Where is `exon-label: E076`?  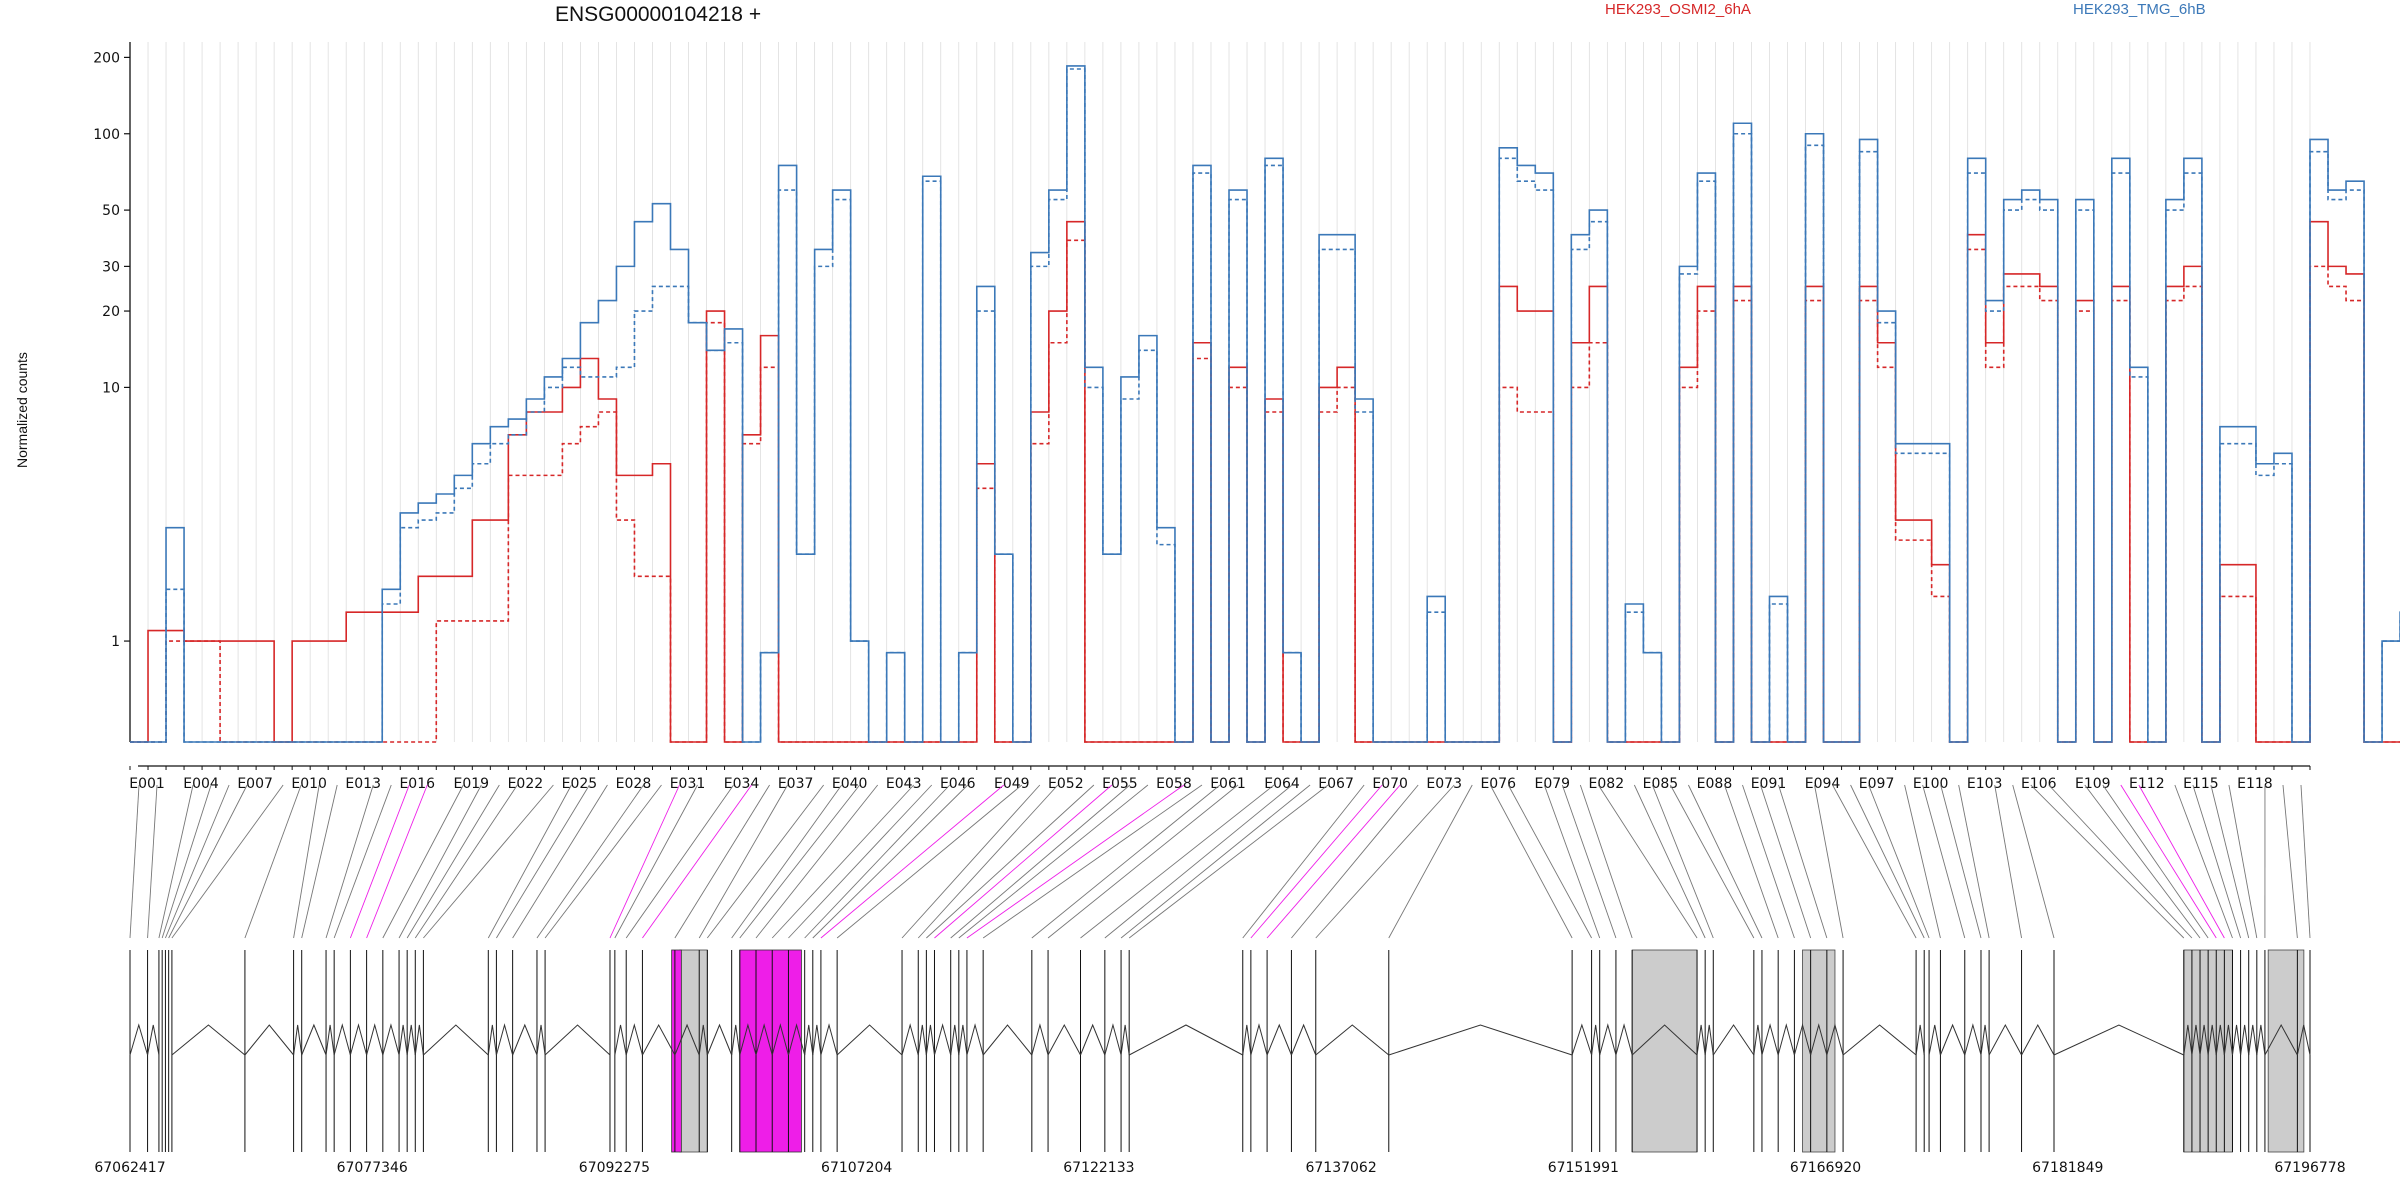 exon-label: E076 is located at coordinates (1498, 784).